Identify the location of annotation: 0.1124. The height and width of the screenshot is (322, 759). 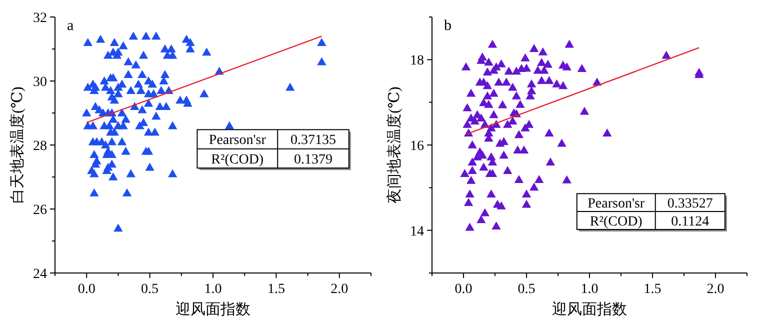
(690, 222).